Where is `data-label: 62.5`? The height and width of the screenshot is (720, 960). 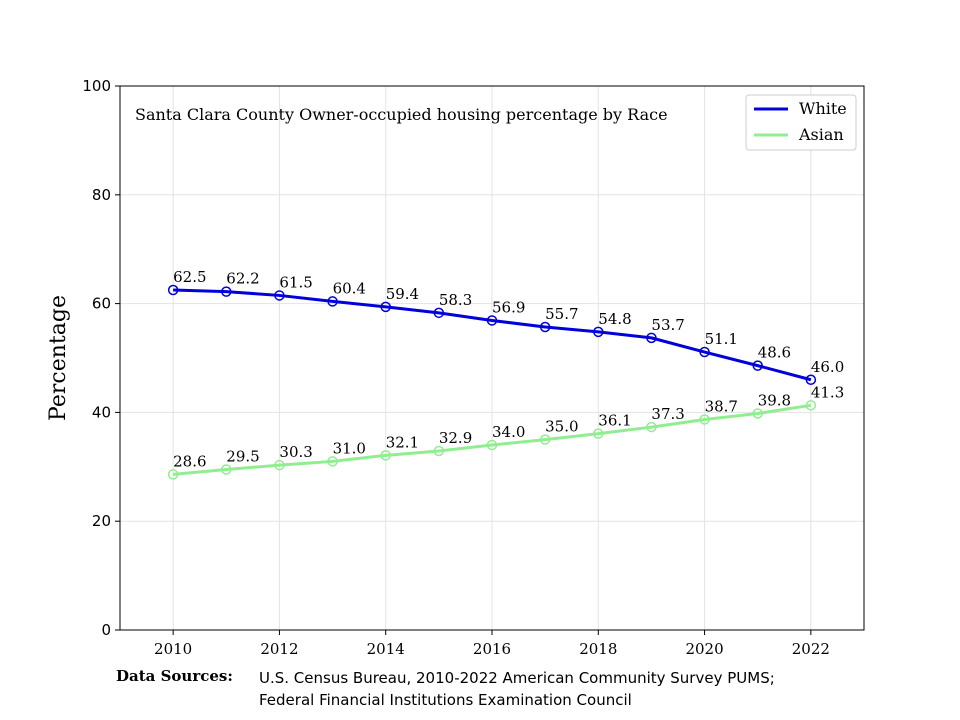 data-label: 62.5 is located at coordinates (189, 277).